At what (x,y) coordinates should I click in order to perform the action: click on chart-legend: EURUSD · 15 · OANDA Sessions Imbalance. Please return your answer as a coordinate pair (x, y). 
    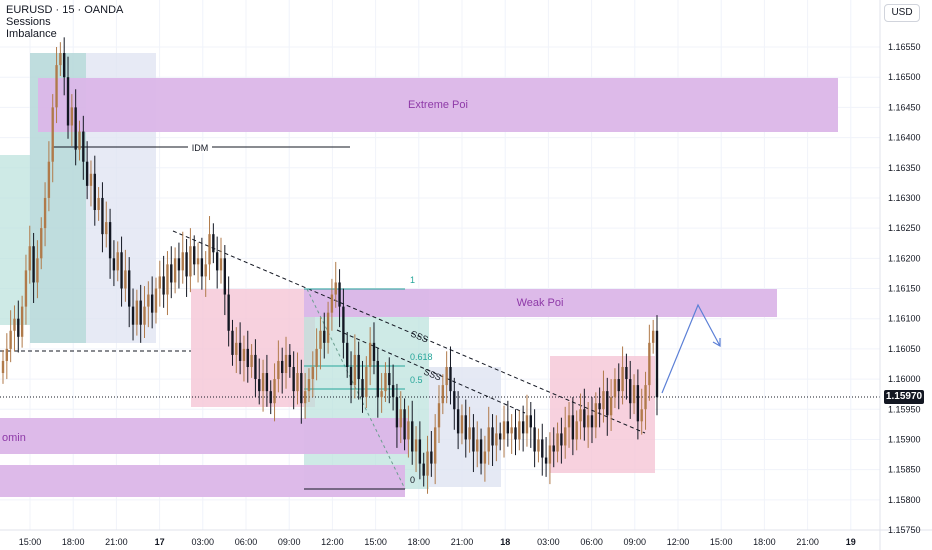
    Looking at the image, I should click on (64, 22).